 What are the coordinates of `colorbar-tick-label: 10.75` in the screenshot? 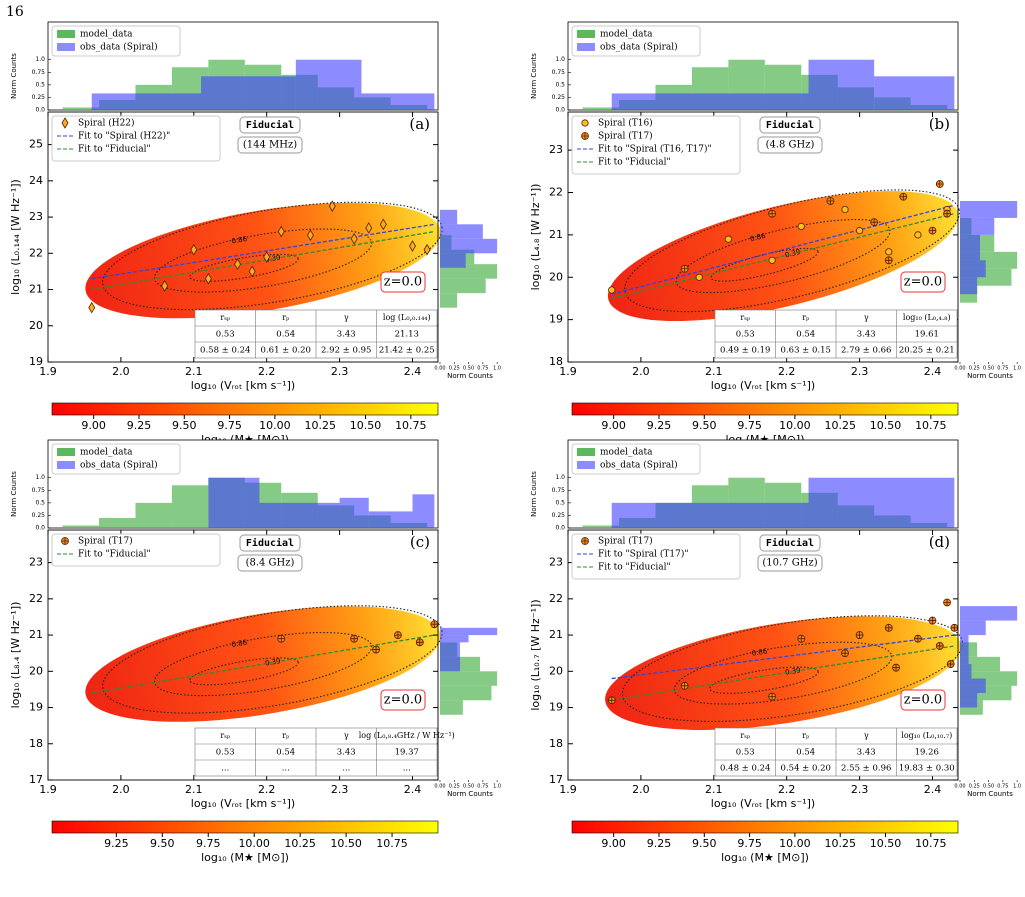 It's located at (931, 425).